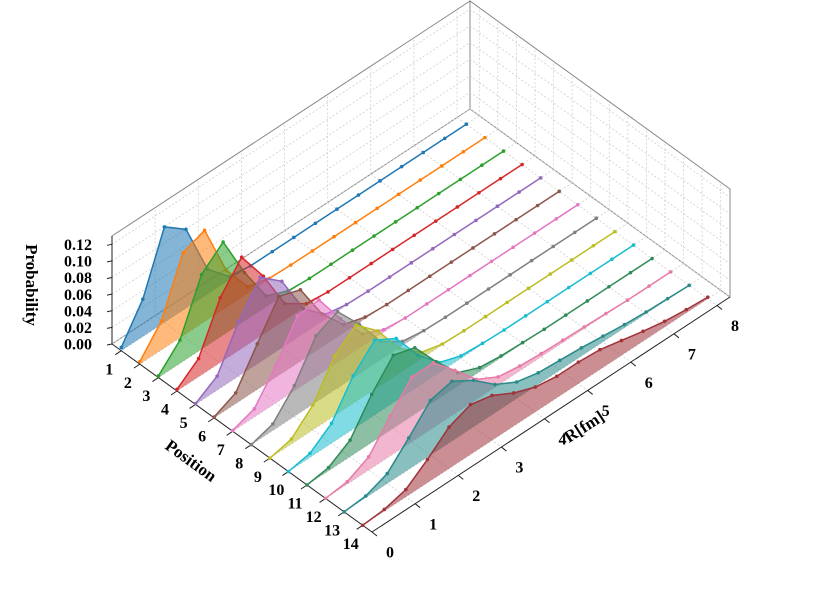  I want to click on x-tick-label: 6, so click(649, 383).